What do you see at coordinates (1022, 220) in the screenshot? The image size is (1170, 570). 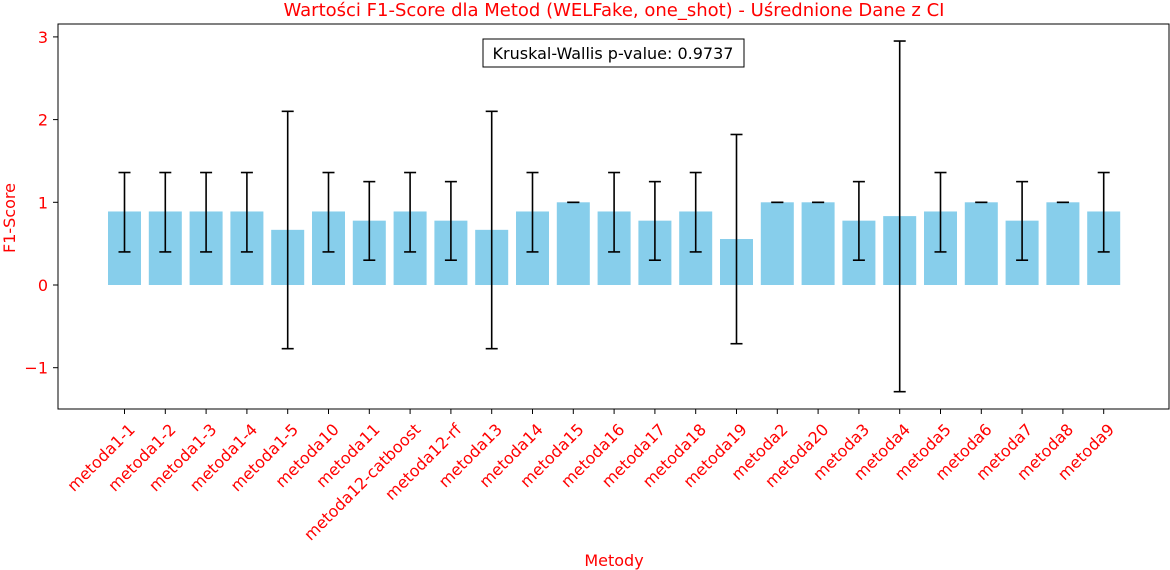 I see `error-bar-metoda7` at bounding box center [1022, 220].